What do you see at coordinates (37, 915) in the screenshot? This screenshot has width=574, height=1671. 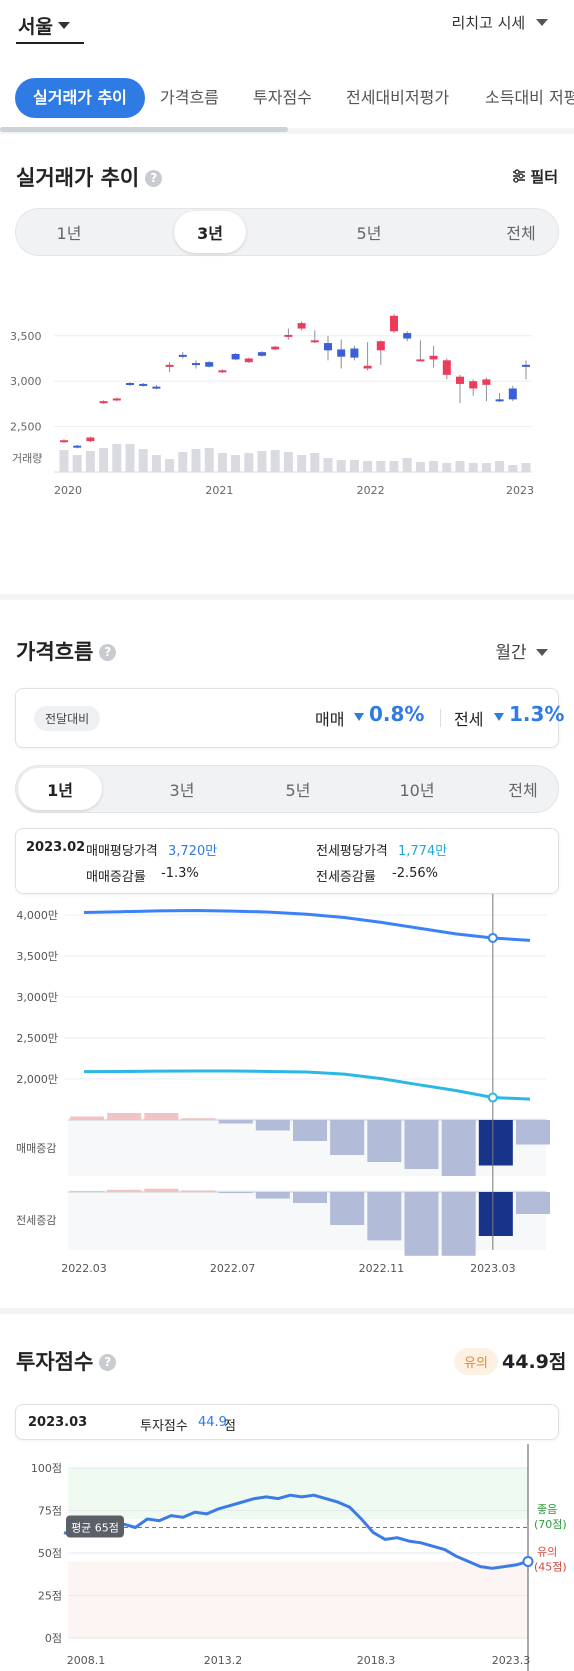 I see `y-tick-label: 4,000만` at bounding box center [37, 915].